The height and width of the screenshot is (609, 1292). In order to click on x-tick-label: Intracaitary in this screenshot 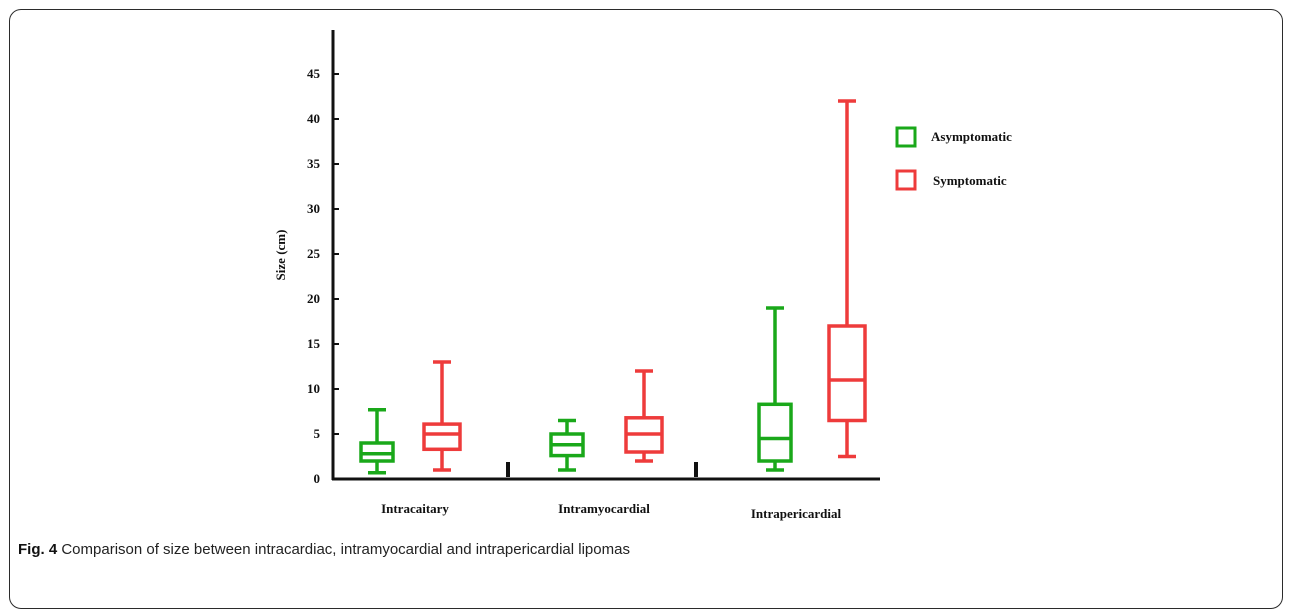, I will do `click(415, 508)`.